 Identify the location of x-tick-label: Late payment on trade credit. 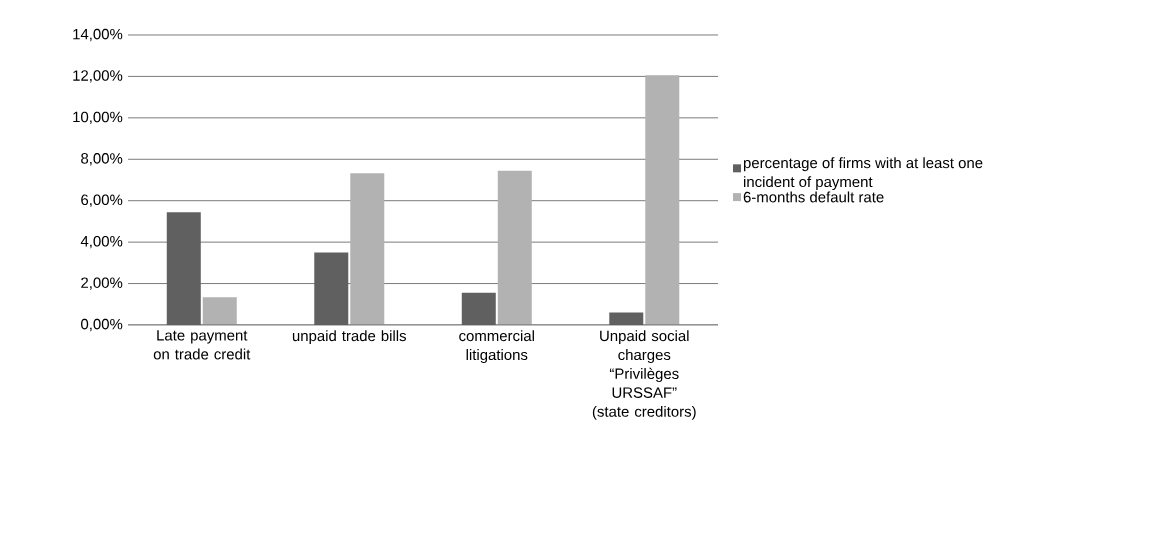
(202, 345).